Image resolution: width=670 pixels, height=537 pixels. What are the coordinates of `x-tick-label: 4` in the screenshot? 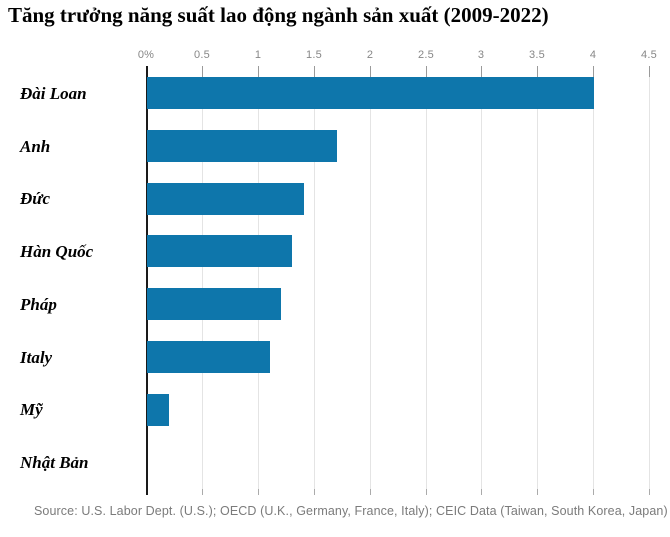 It's located at (593, 55).